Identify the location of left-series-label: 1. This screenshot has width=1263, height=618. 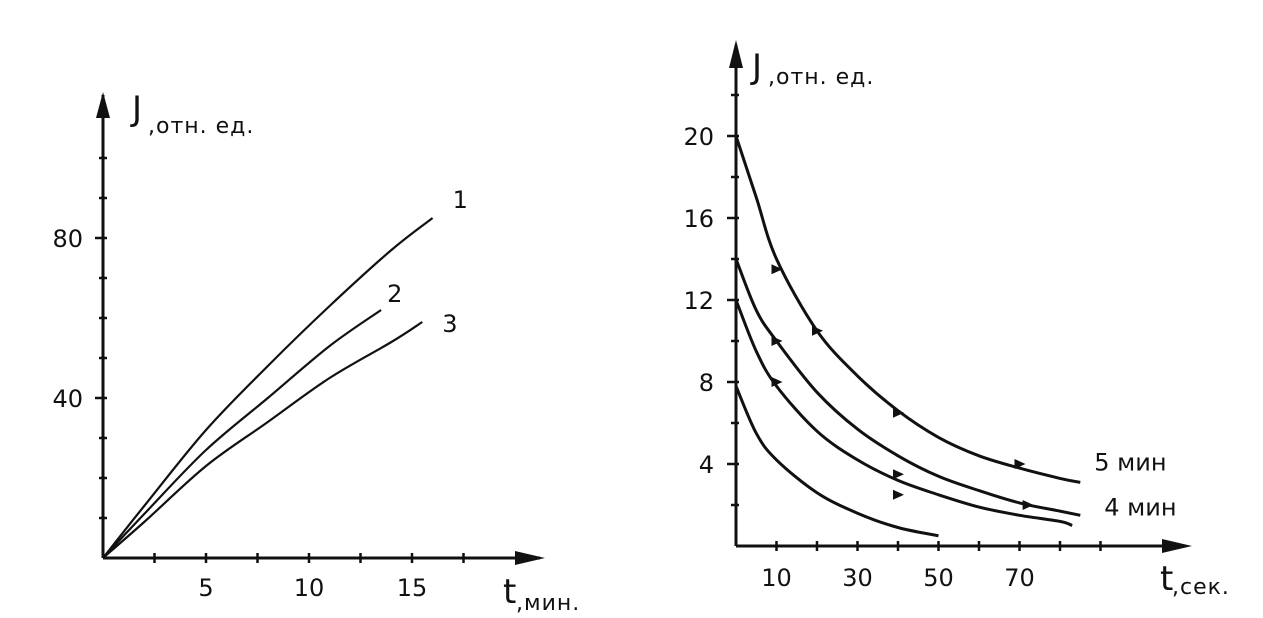
(460, 200).